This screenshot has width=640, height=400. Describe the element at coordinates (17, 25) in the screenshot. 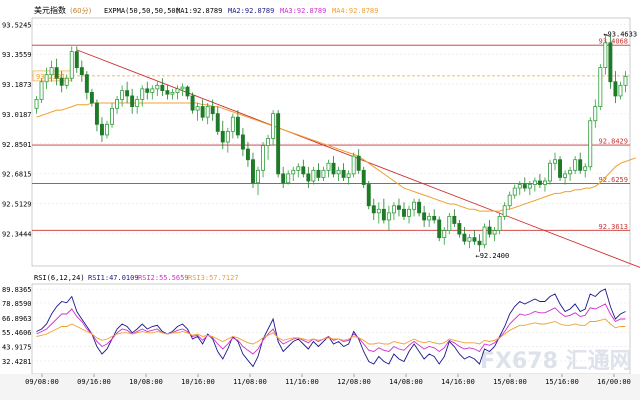

I see `price-y-tick-label: 93.5245` at that location.